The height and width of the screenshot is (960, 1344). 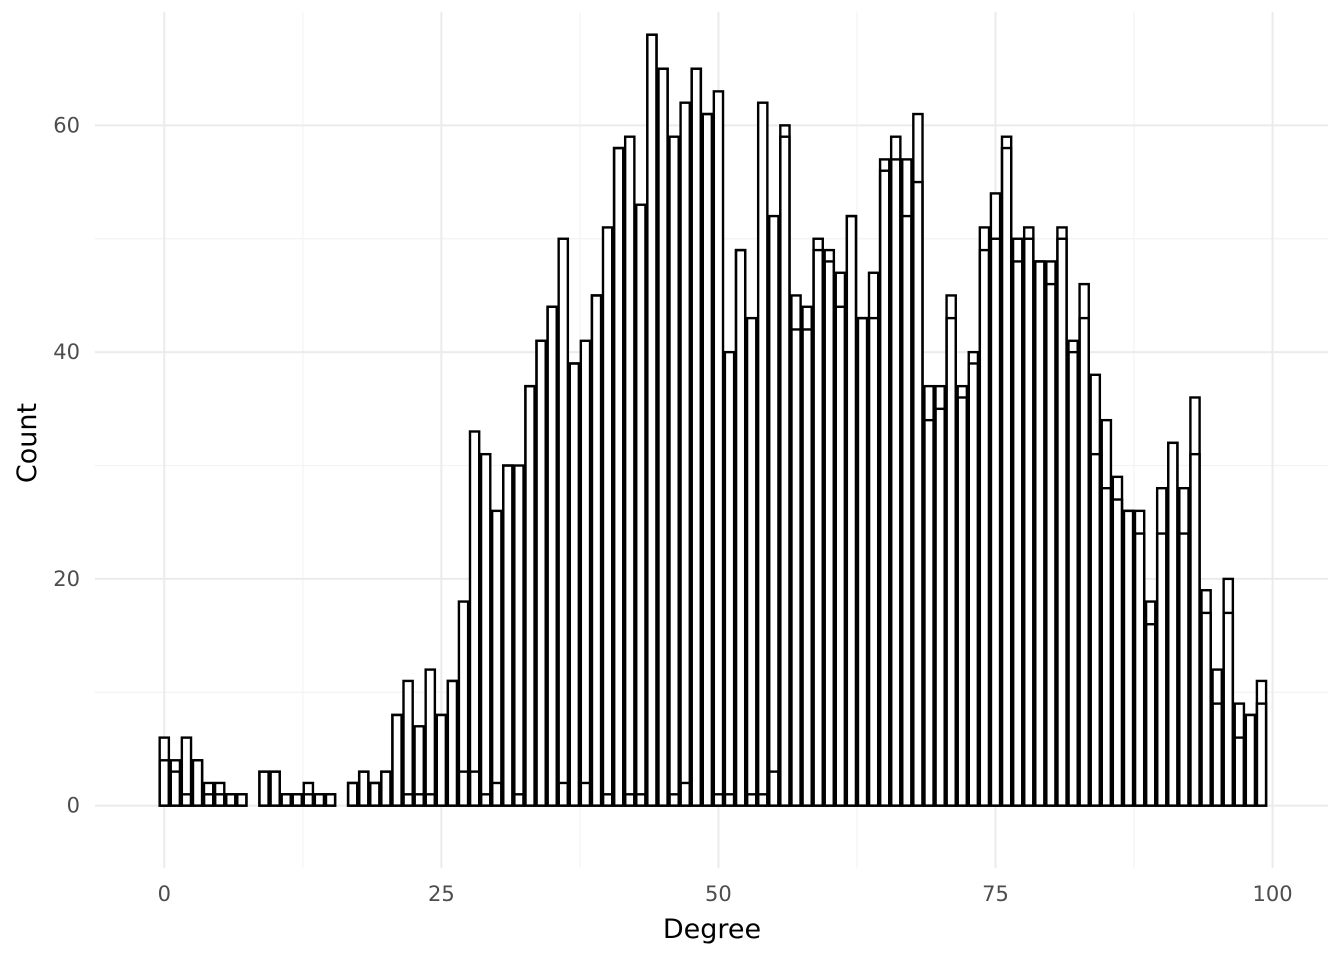 What do you see at coordinates (164, 894) in the screenshot?
I see `x-tick-label: 0` at bounding box center [164, 894].